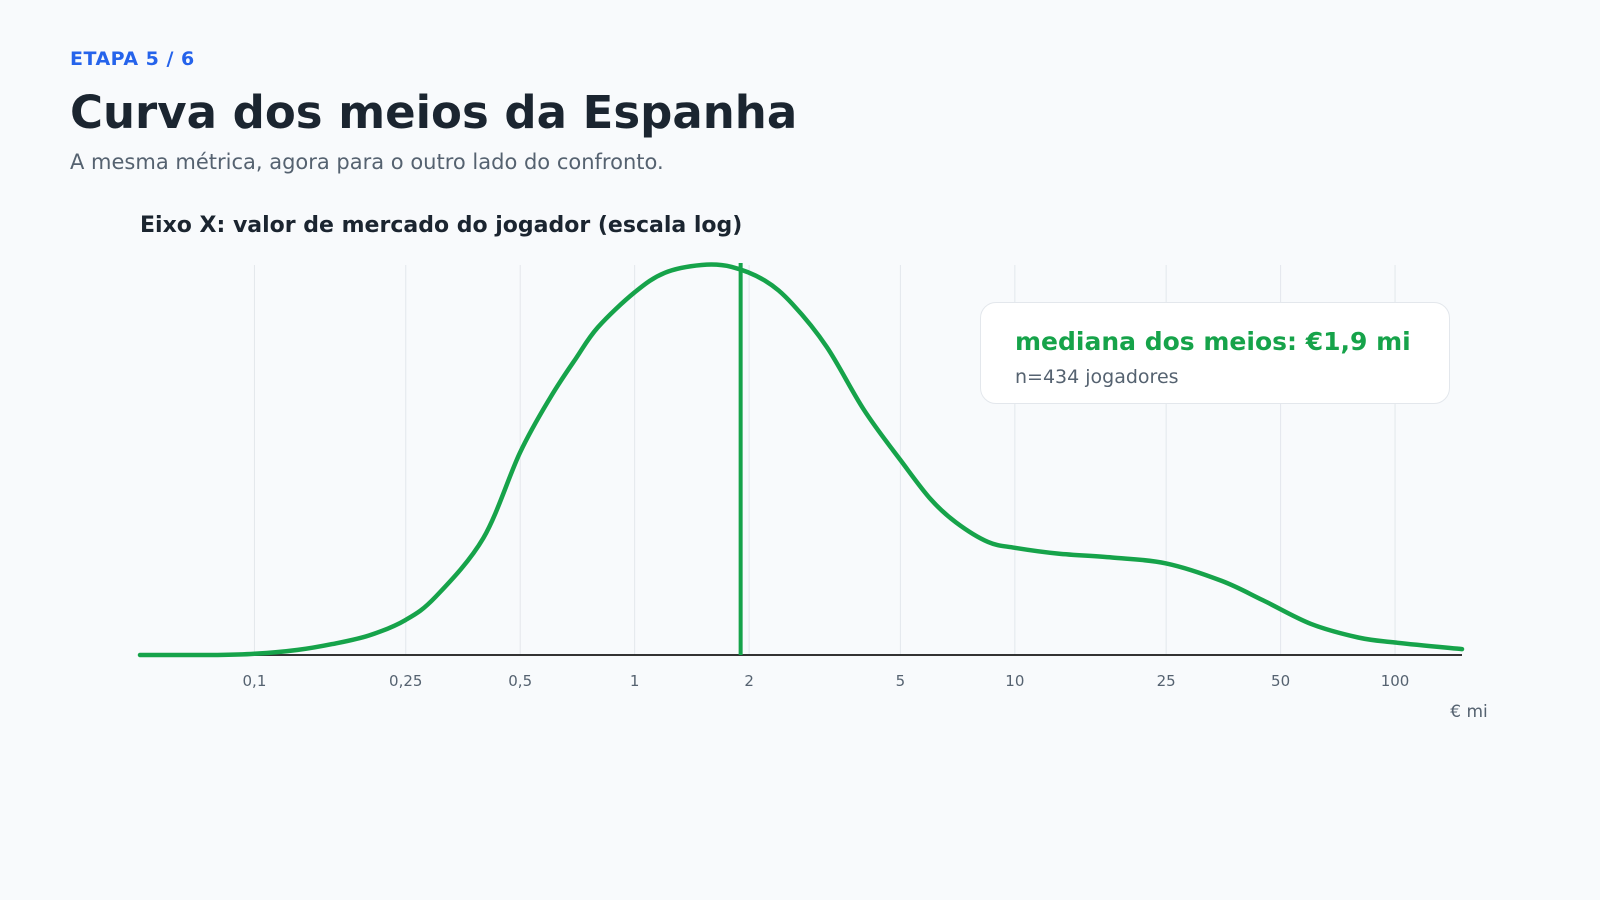 The width and height of the screenshot is (1600, 900). I want to click on median-callout-count: n=434 jogadores, so click(1097, 377).